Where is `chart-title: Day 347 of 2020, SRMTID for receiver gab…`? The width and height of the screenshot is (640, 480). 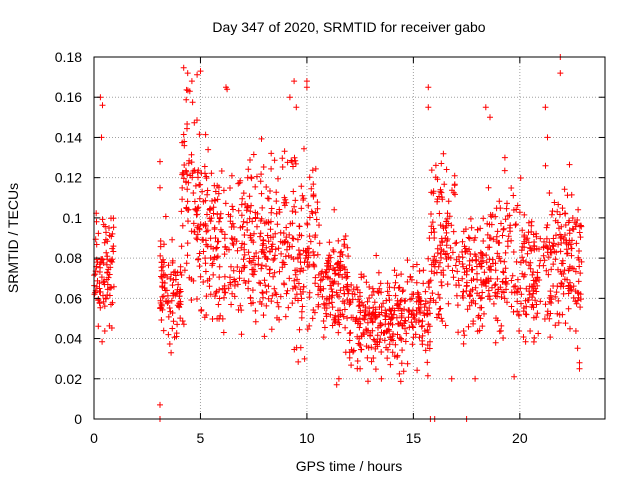
chart-title: Day 347 of 2020, SRMTID for receiver gab… is located at coordinates (348, 27).